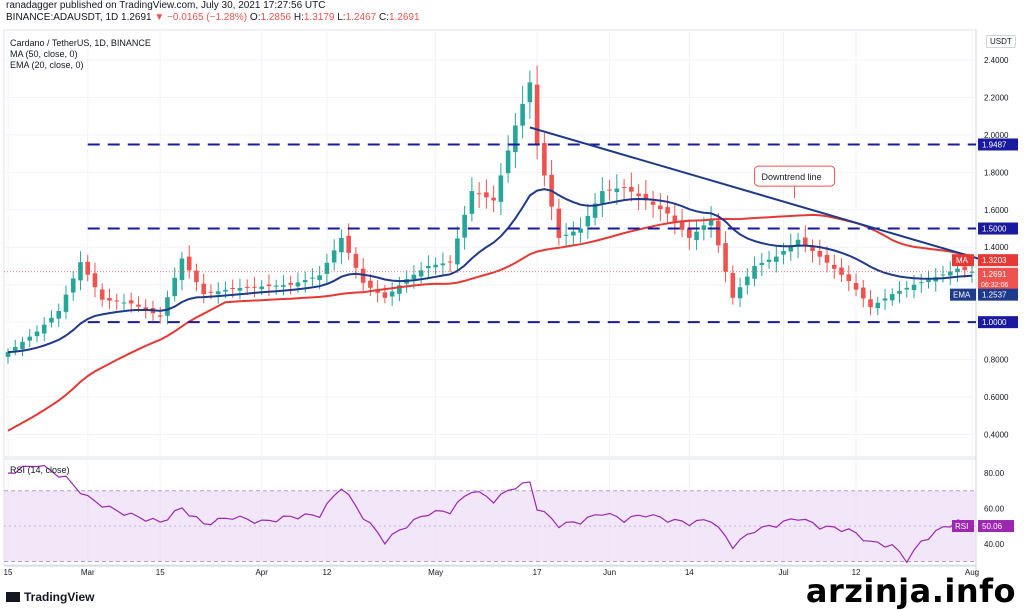 This screenshot has height=610, width=1024. Describe the element at coordinates (994, 508) in the screenshot. I see `rsi-tick-label: 60.00` at that location.